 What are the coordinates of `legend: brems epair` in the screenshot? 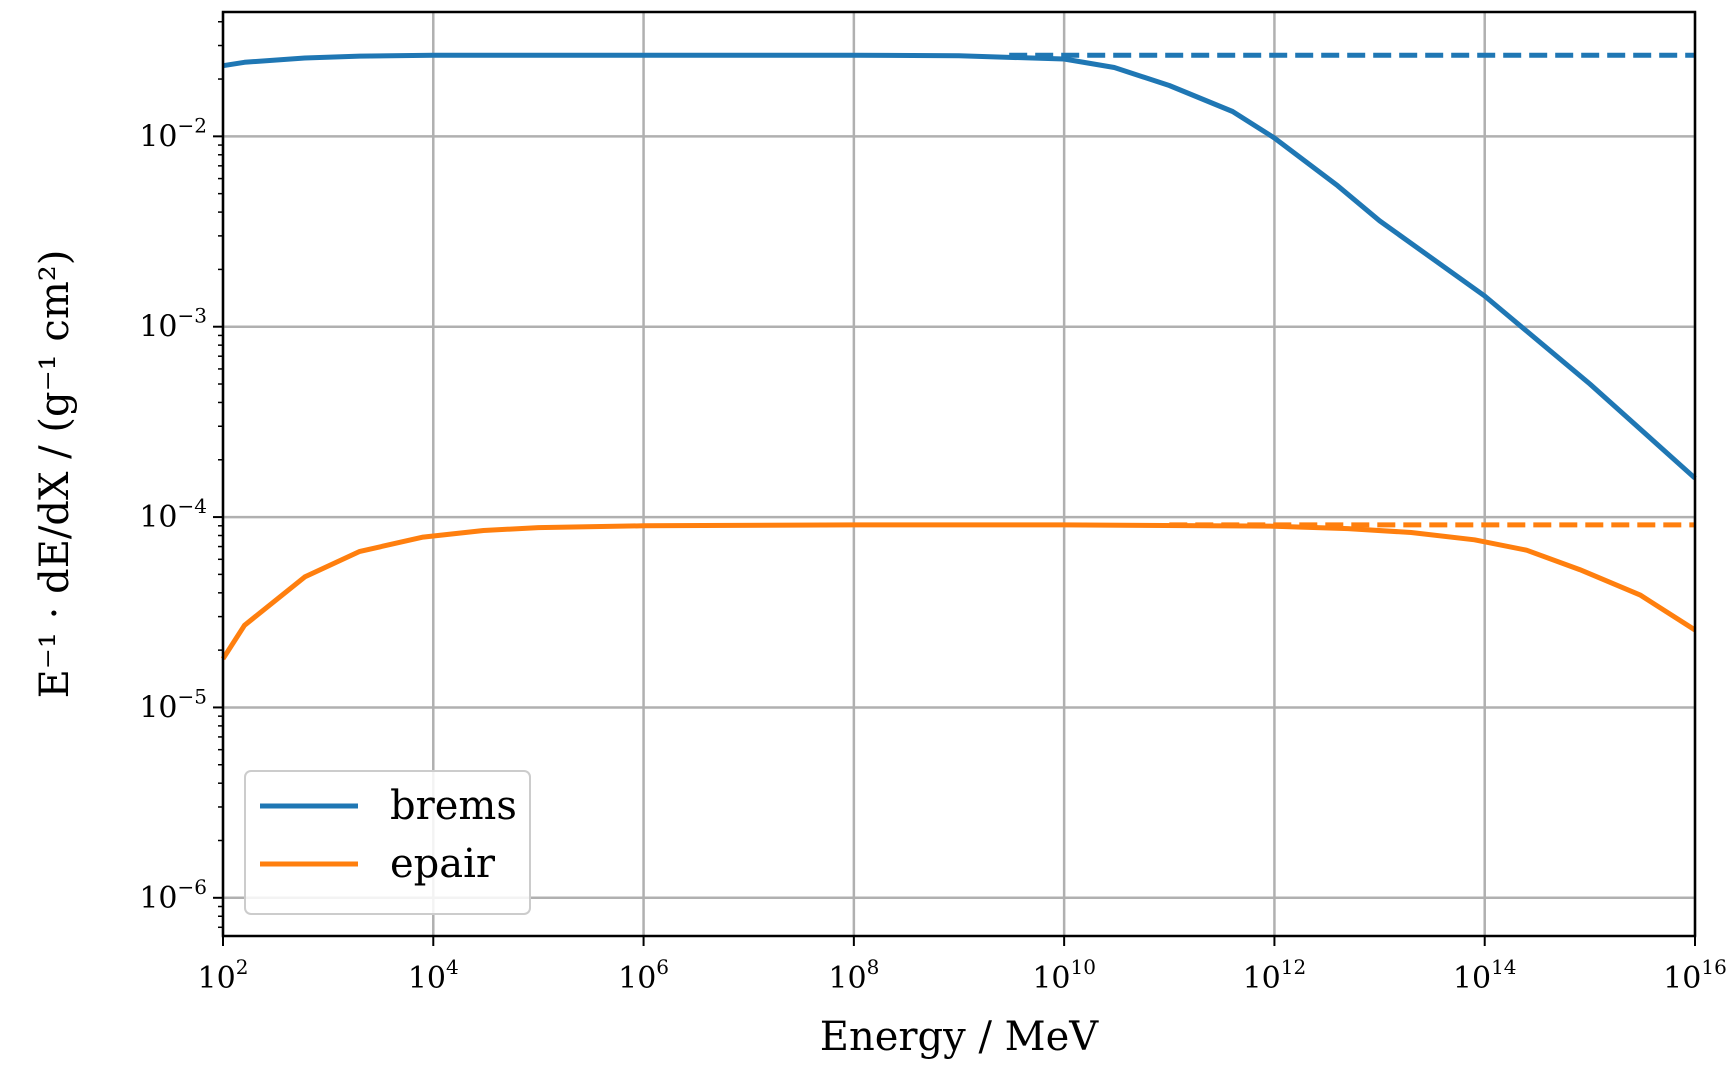 It's located at (387, 842).